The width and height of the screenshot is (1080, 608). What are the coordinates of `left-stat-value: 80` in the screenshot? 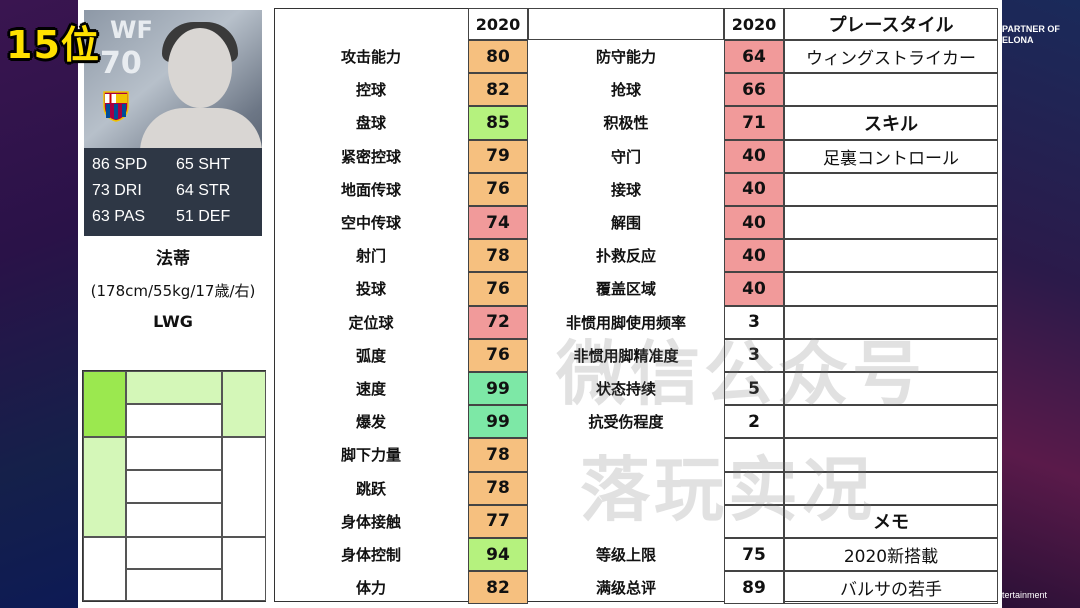 It's located at (498, 57).